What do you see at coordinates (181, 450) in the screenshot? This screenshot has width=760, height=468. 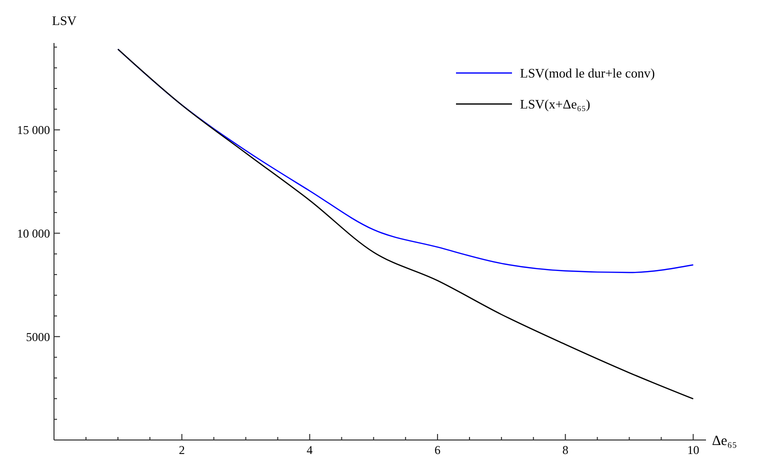 I see `x-tick-label: 2` at bounding box center [181, 450].